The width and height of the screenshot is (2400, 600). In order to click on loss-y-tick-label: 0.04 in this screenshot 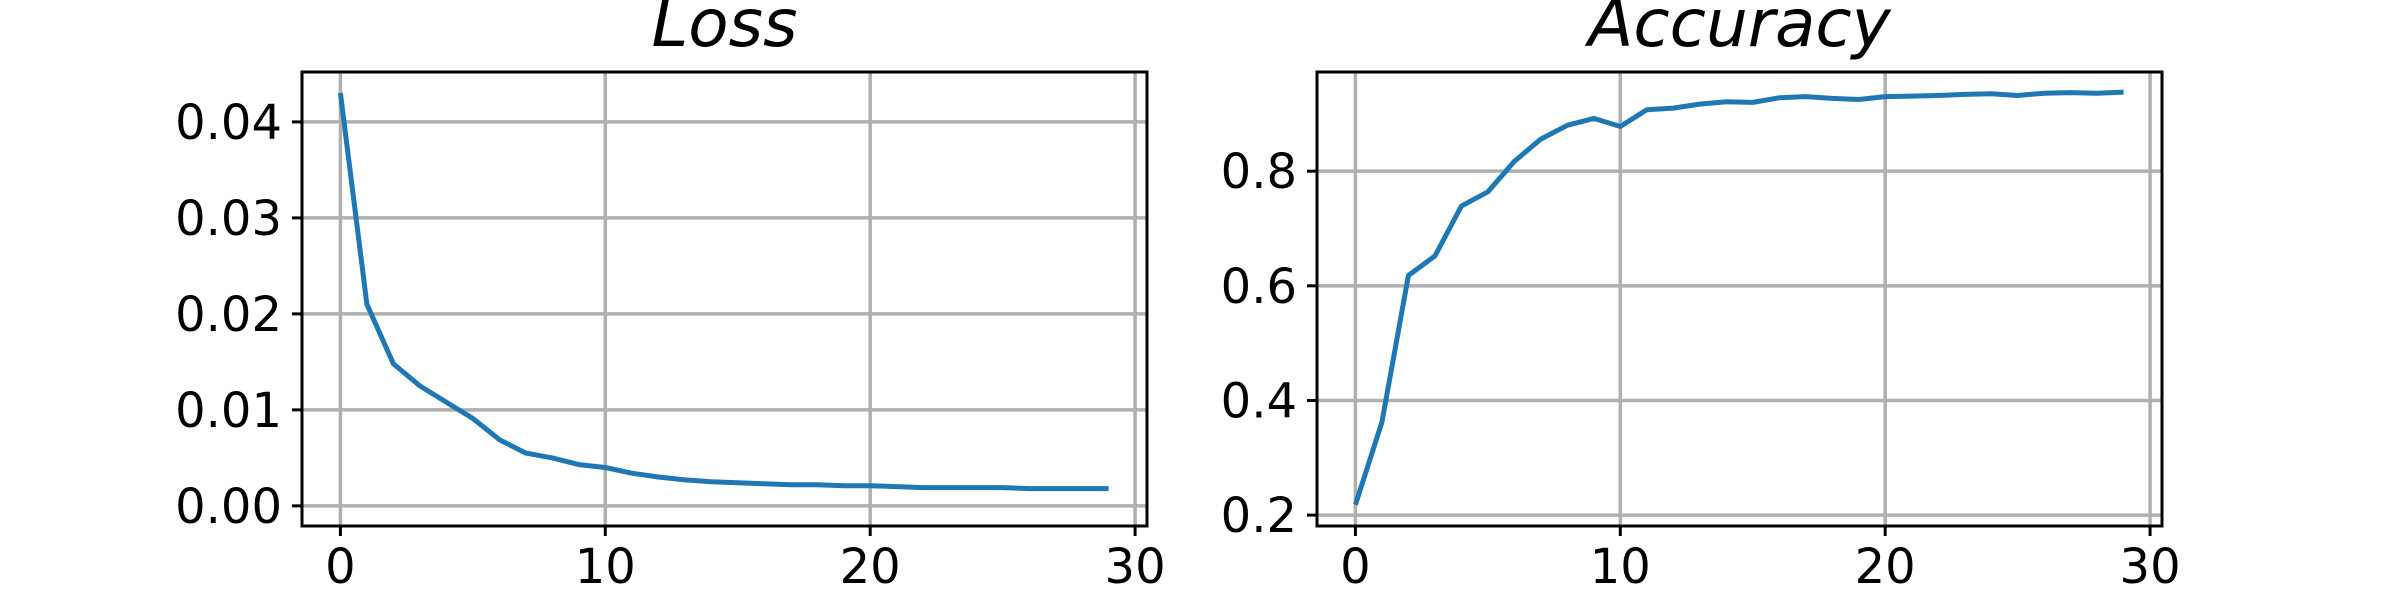, I will do `click(228, 123)`.